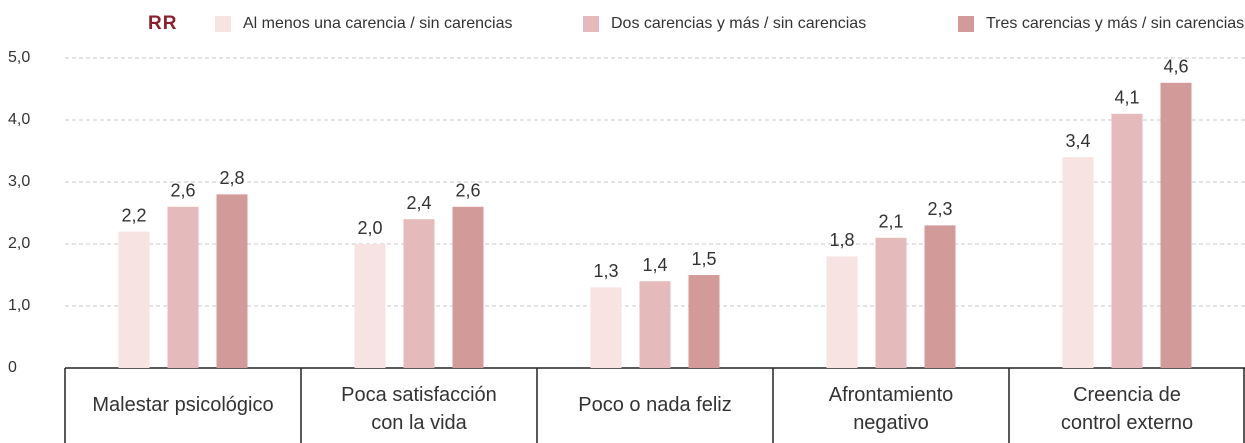 The width and height of the screenshot is (1245, 443). Describe the element at coordinates (841, 240) in the screenshot. I see `value-label: 1,8` at that location.